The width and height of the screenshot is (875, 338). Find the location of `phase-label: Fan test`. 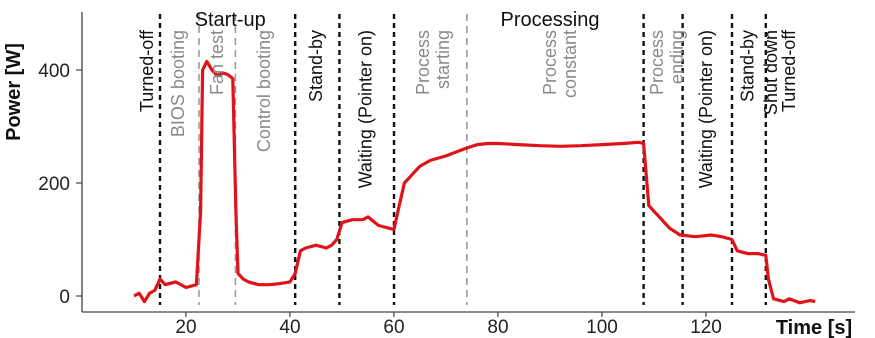

phase-label: Fan test is located at coordinates (217, 62).